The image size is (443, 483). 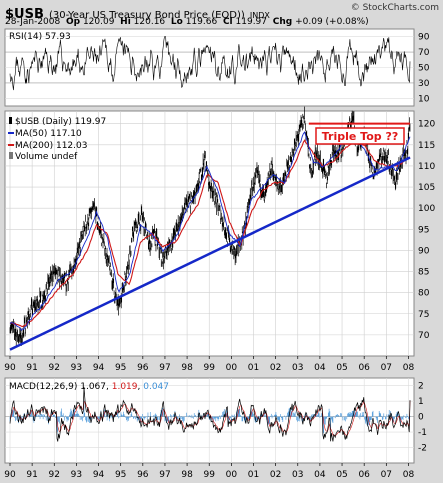 What do you see at coordinates (73, 22) in the screenshot?
I see `open-label: Op` at bounding box center [73, 22].